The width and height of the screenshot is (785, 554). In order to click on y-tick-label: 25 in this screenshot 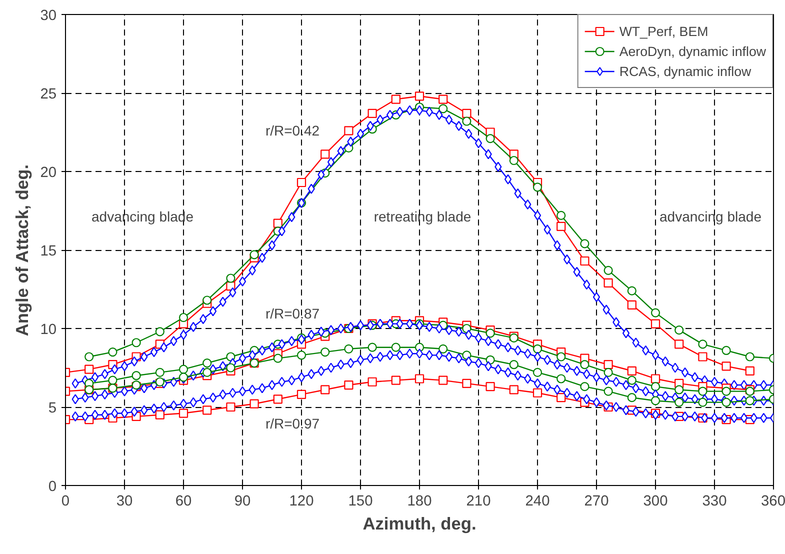, I will do `click(48, 94)`.